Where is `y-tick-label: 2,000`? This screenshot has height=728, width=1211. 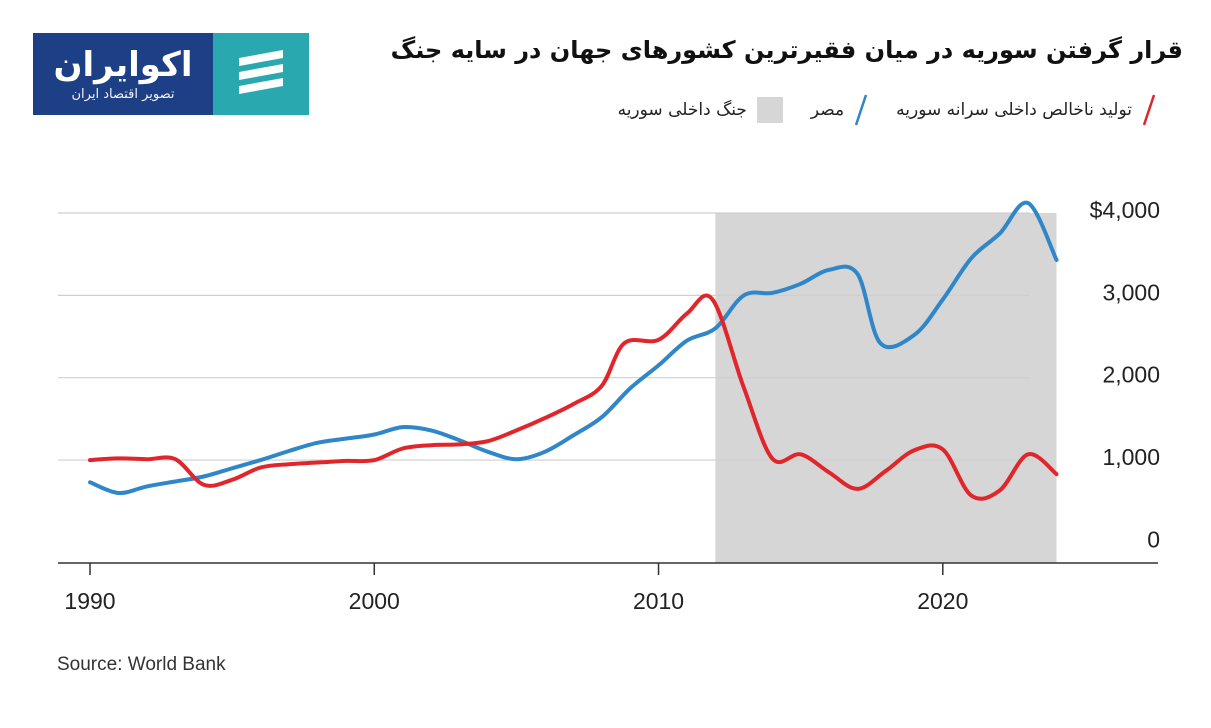
y-tick-label: 2,000 is located at coordinates (1131, 375).